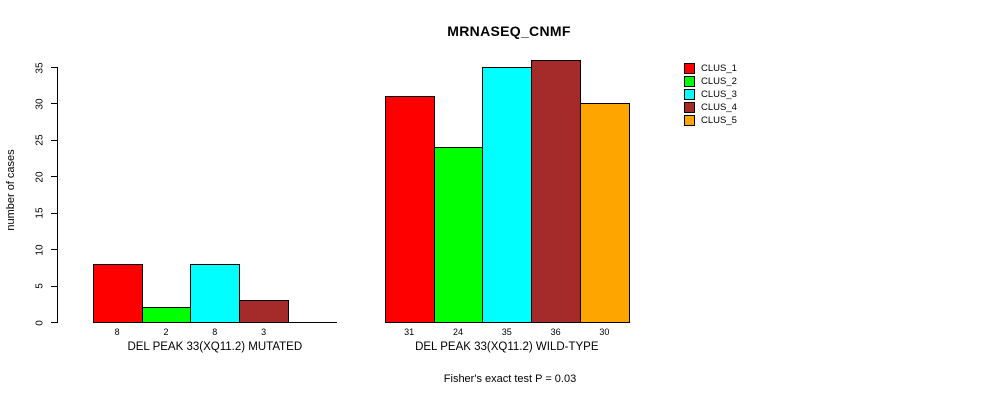  Describe the element at coordinates (719, 107) in the screenshot. I see `legend-label: CLUS_4` at that location.